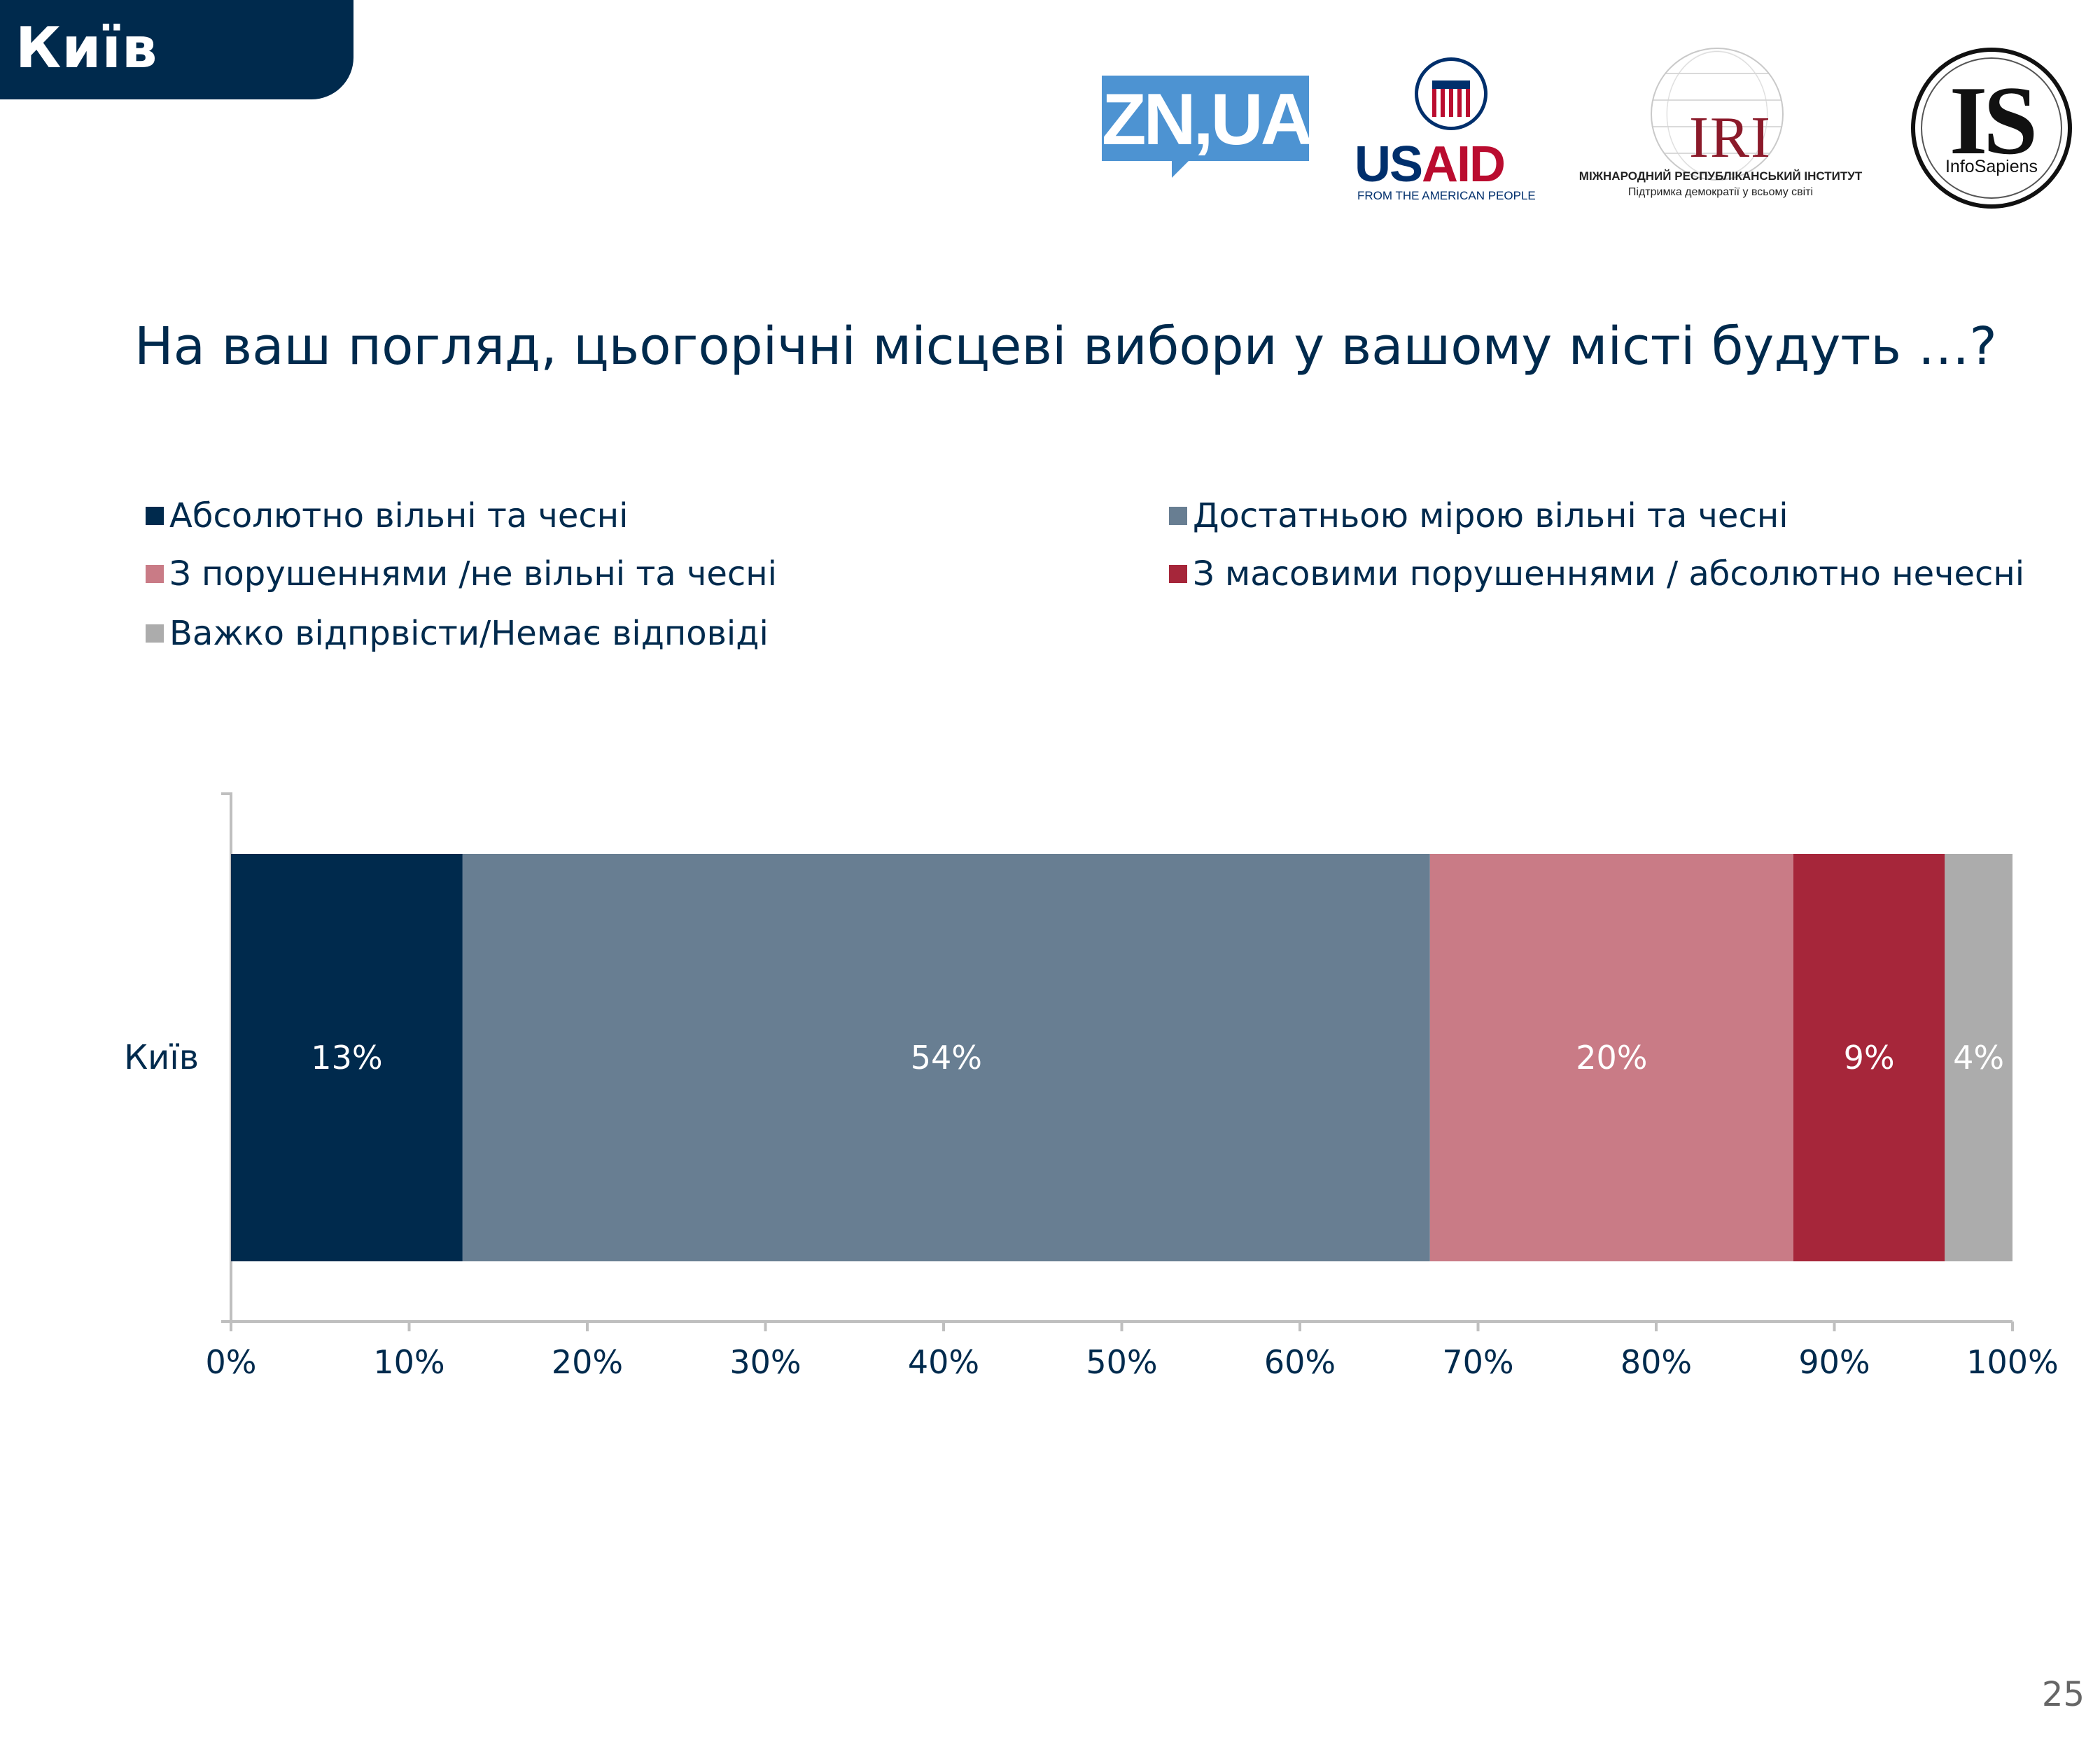  What do you see at coordinates (943, 1362) in the screenshot?
I see `x-tick-label: 40%` at bounding box center [943, 1362].